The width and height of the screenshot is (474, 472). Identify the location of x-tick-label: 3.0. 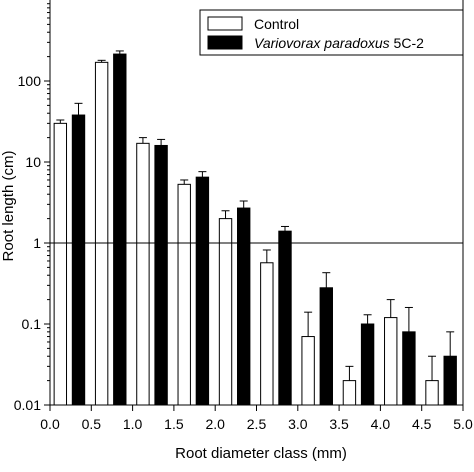
(298, 424).